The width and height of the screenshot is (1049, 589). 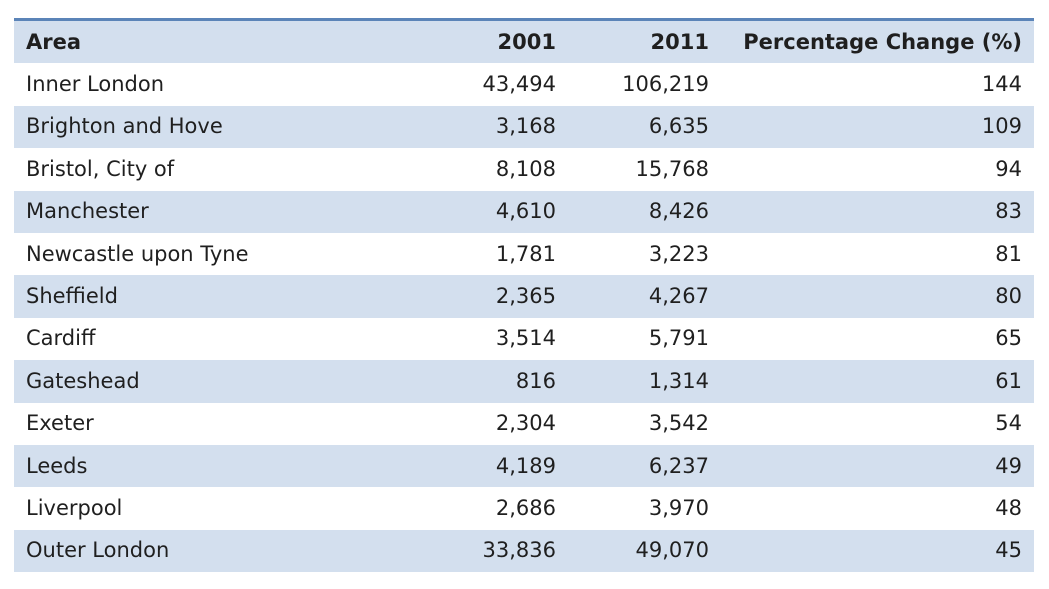 I want to click on cell-2011: 4,267, so click(x=678, y=296).